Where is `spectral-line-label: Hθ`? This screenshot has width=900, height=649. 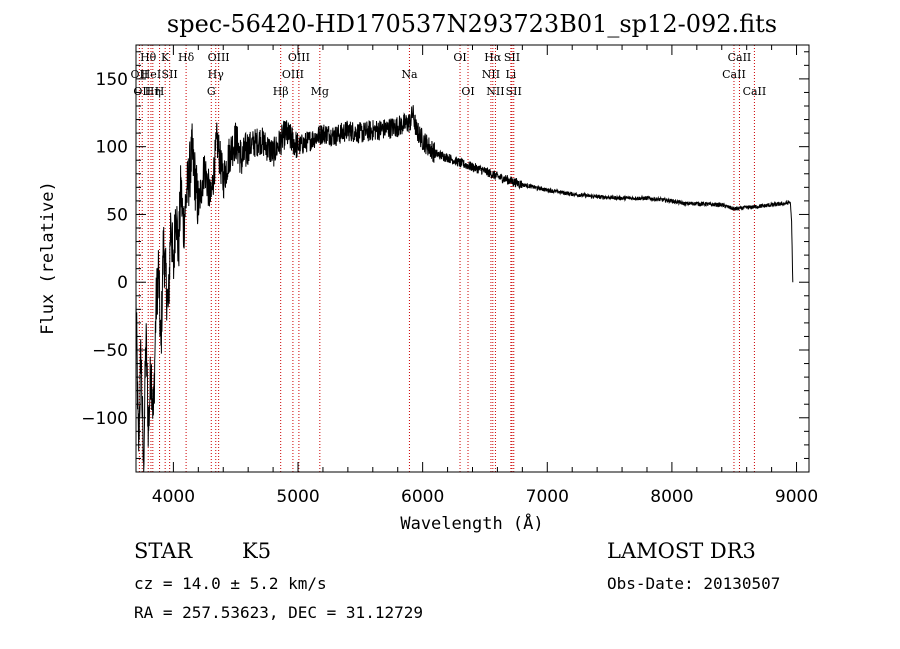
spectral-line-label: Hθ is located at coordinates (148, 57).